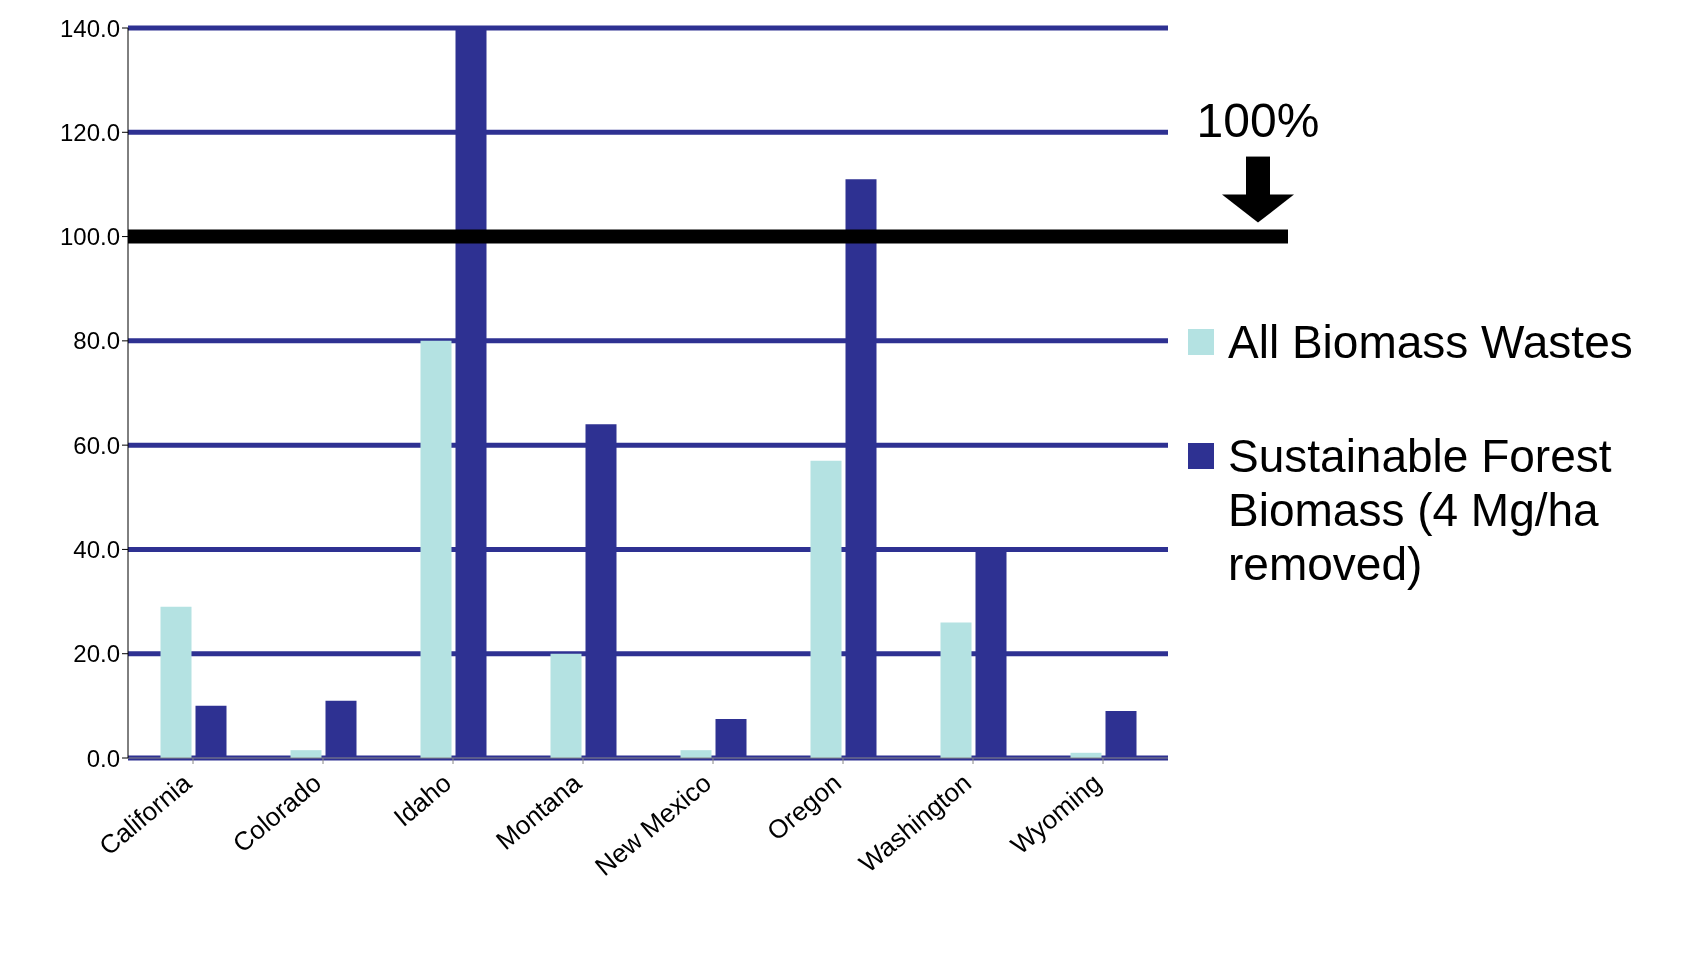 This screenshot has height=969, width=1700. Describe the element at coordinates (89, 237) in the screenshot. I see `y-tick-label: 100.0` at that location.